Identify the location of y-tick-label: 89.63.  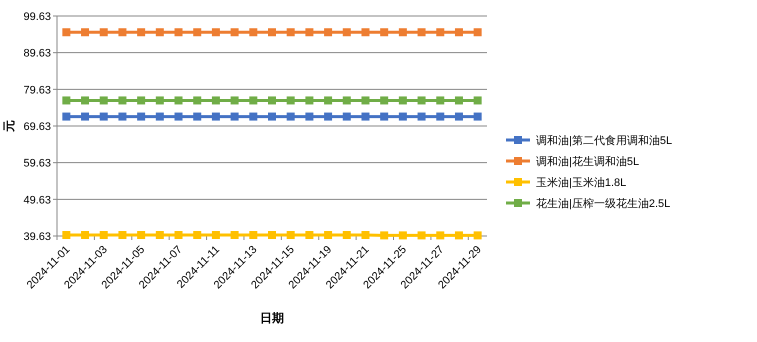
(37, 54).